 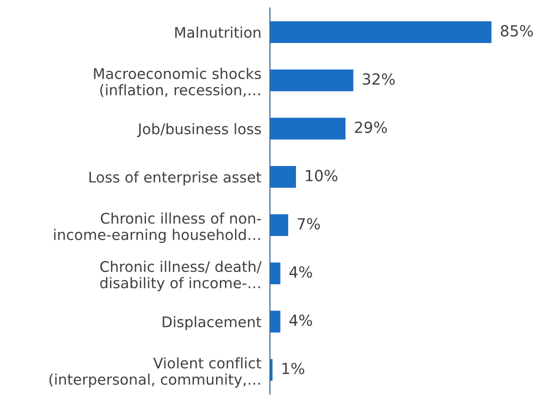 I want to click on data-label: 32%, so click(x=378, y=79).